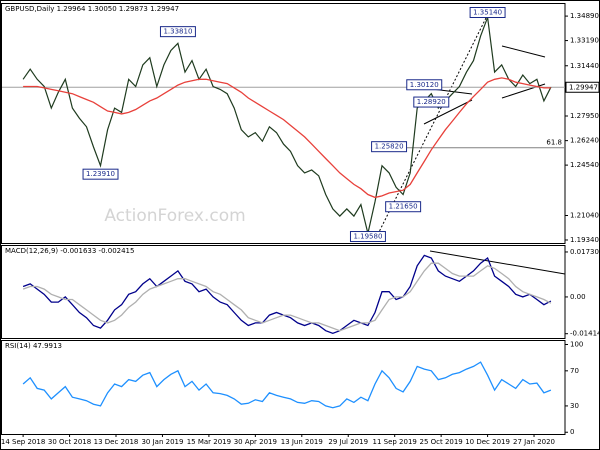 Image resolution: width=600 pixels, height=450 pixels. What do you see at coordinates (162, 442) in the screenshot?
I see `x-tick-label: 30 Jan 2019` at bounding box center [162, 442].